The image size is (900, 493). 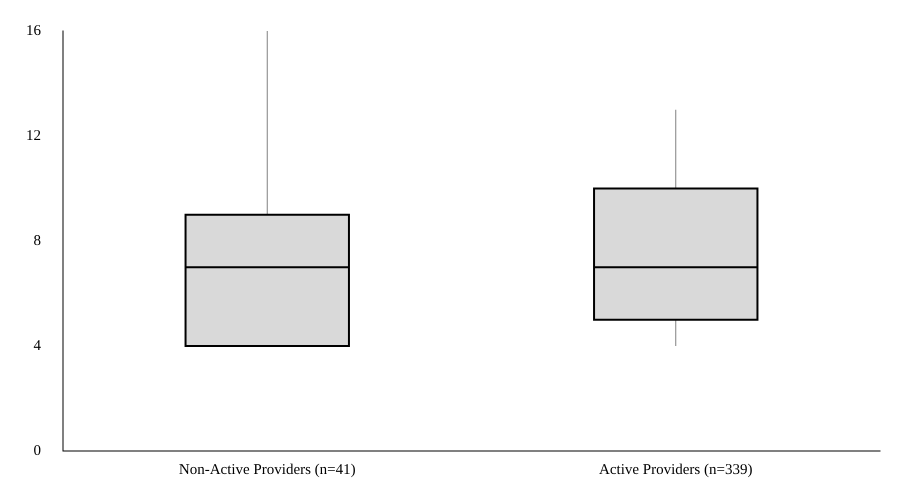 I want to click on y-tick-label: 8, so click(x=37, y=240).